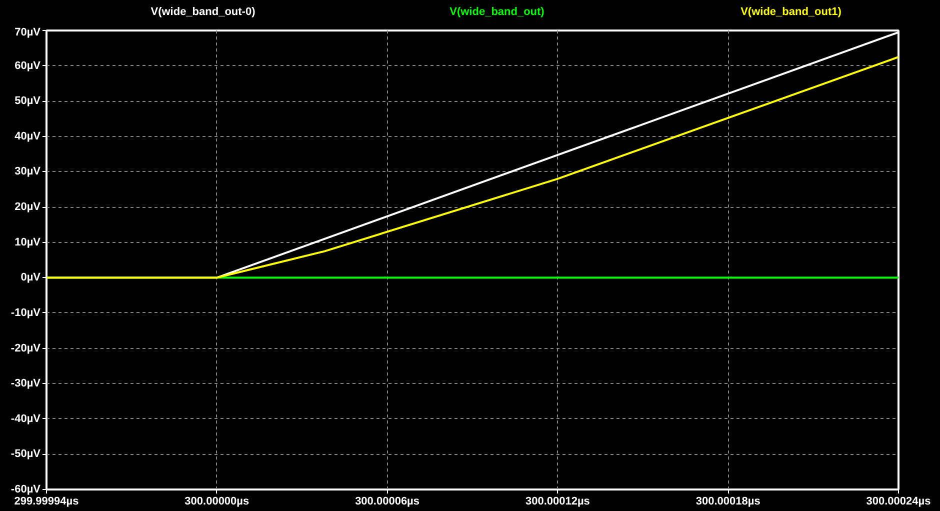 This screenshot has height=511, width=940. I want to click on y-tick-label: -30µV, so click(26, 384).